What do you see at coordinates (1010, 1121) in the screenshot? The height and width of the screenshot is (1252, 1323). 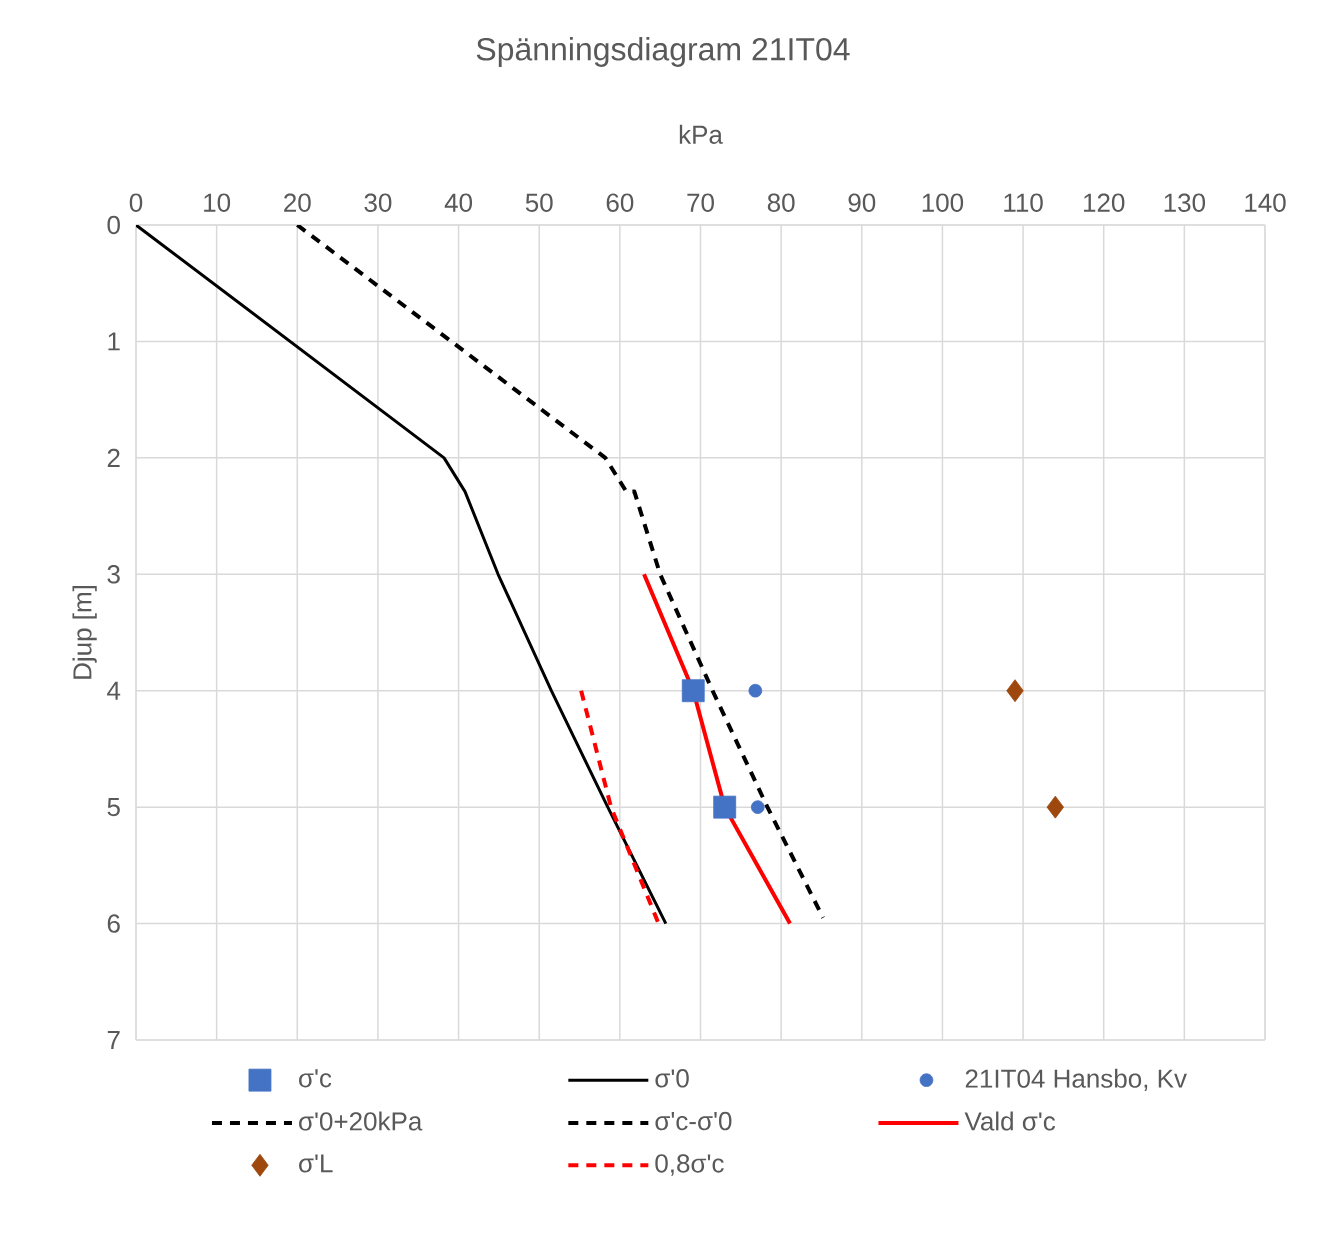 I see `legend-label: Vald σ'c` at bounding box center [1010, 1121].